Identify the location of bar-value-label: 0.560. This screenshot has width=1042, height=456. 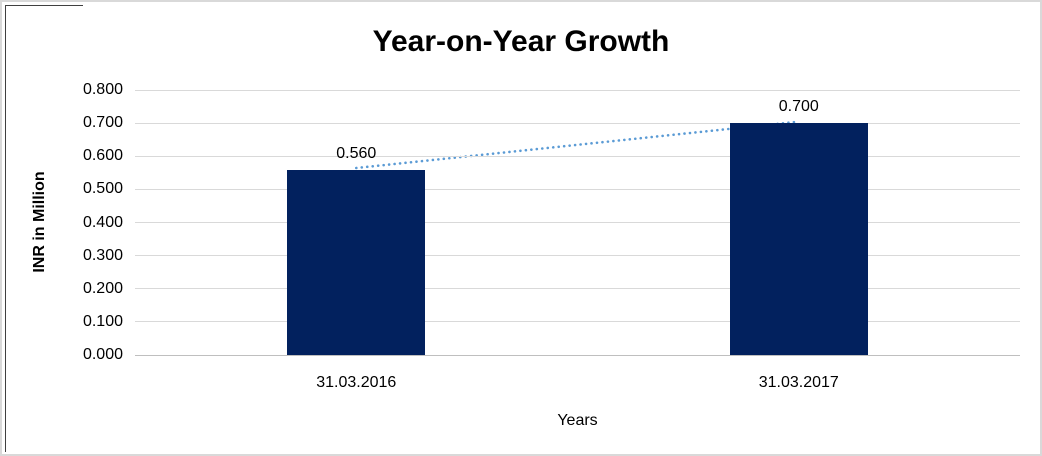
(356, 153).